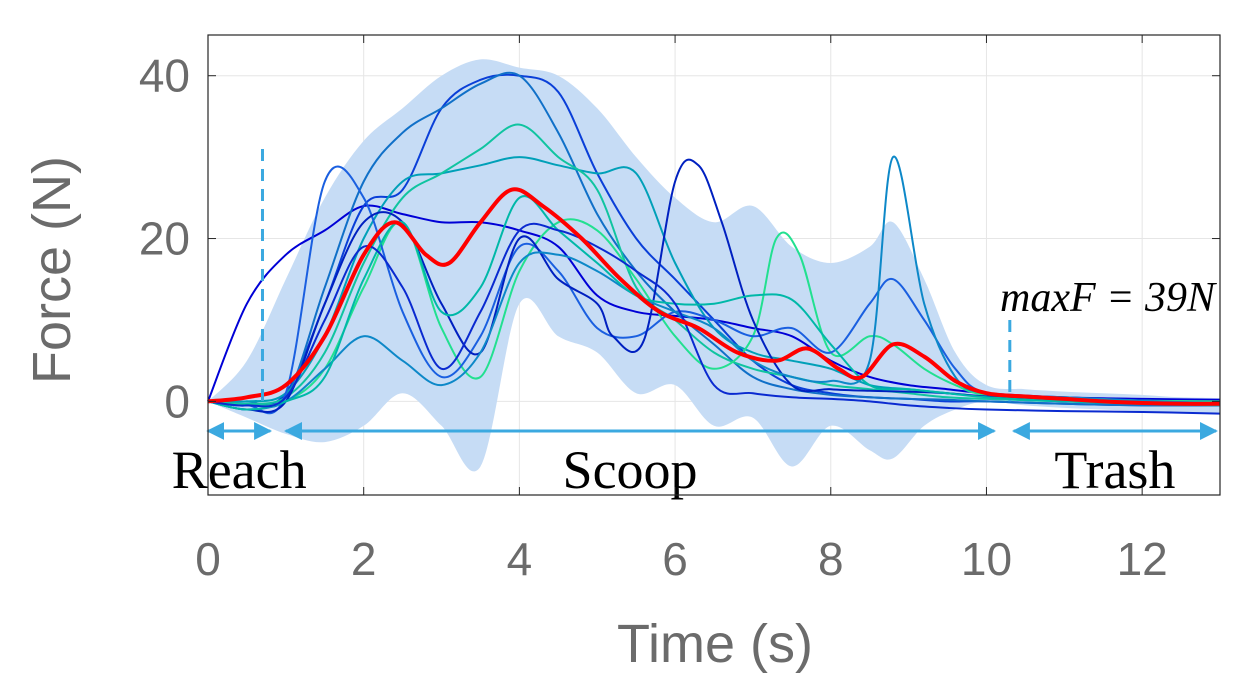 This screenshot has width=1259, height=696. I want to click on phase-label-trash: Trash, so click(1114, 470).